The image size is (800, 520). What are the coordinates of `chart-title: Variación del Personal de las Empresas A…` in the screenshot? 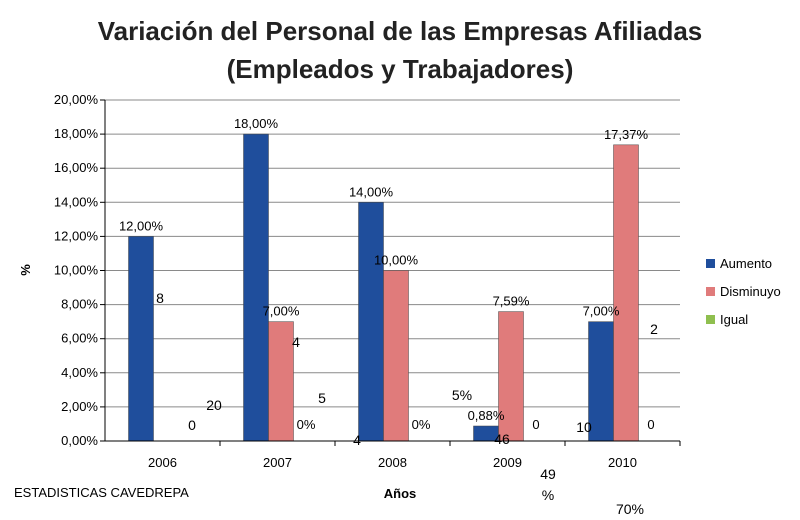 It's located at (400, 50).